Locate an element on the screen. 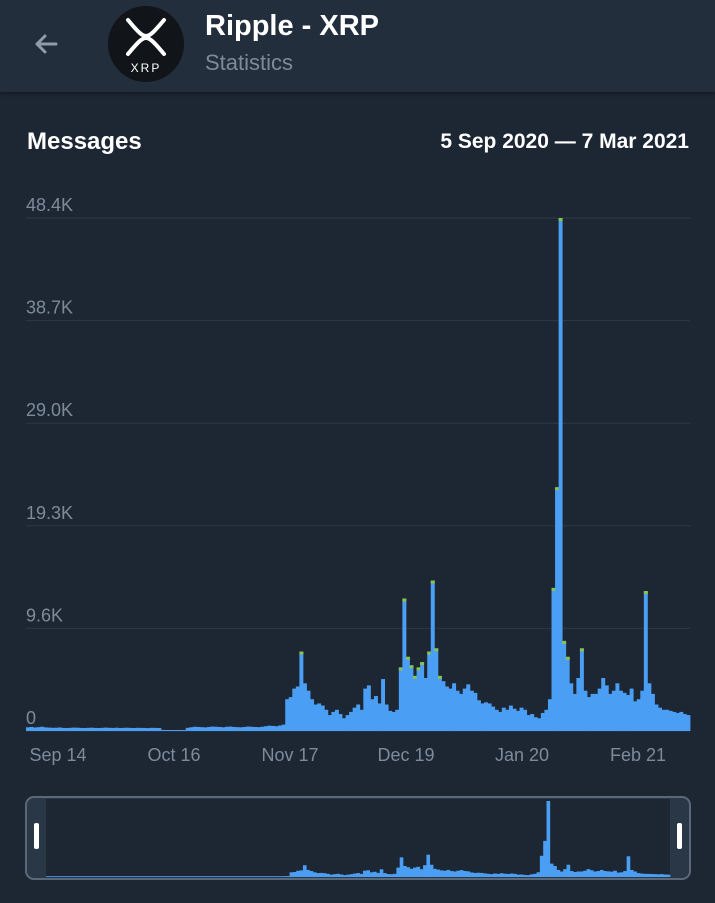 The image size is (715, 903). range-navigator is located at coordinates (357, 840).